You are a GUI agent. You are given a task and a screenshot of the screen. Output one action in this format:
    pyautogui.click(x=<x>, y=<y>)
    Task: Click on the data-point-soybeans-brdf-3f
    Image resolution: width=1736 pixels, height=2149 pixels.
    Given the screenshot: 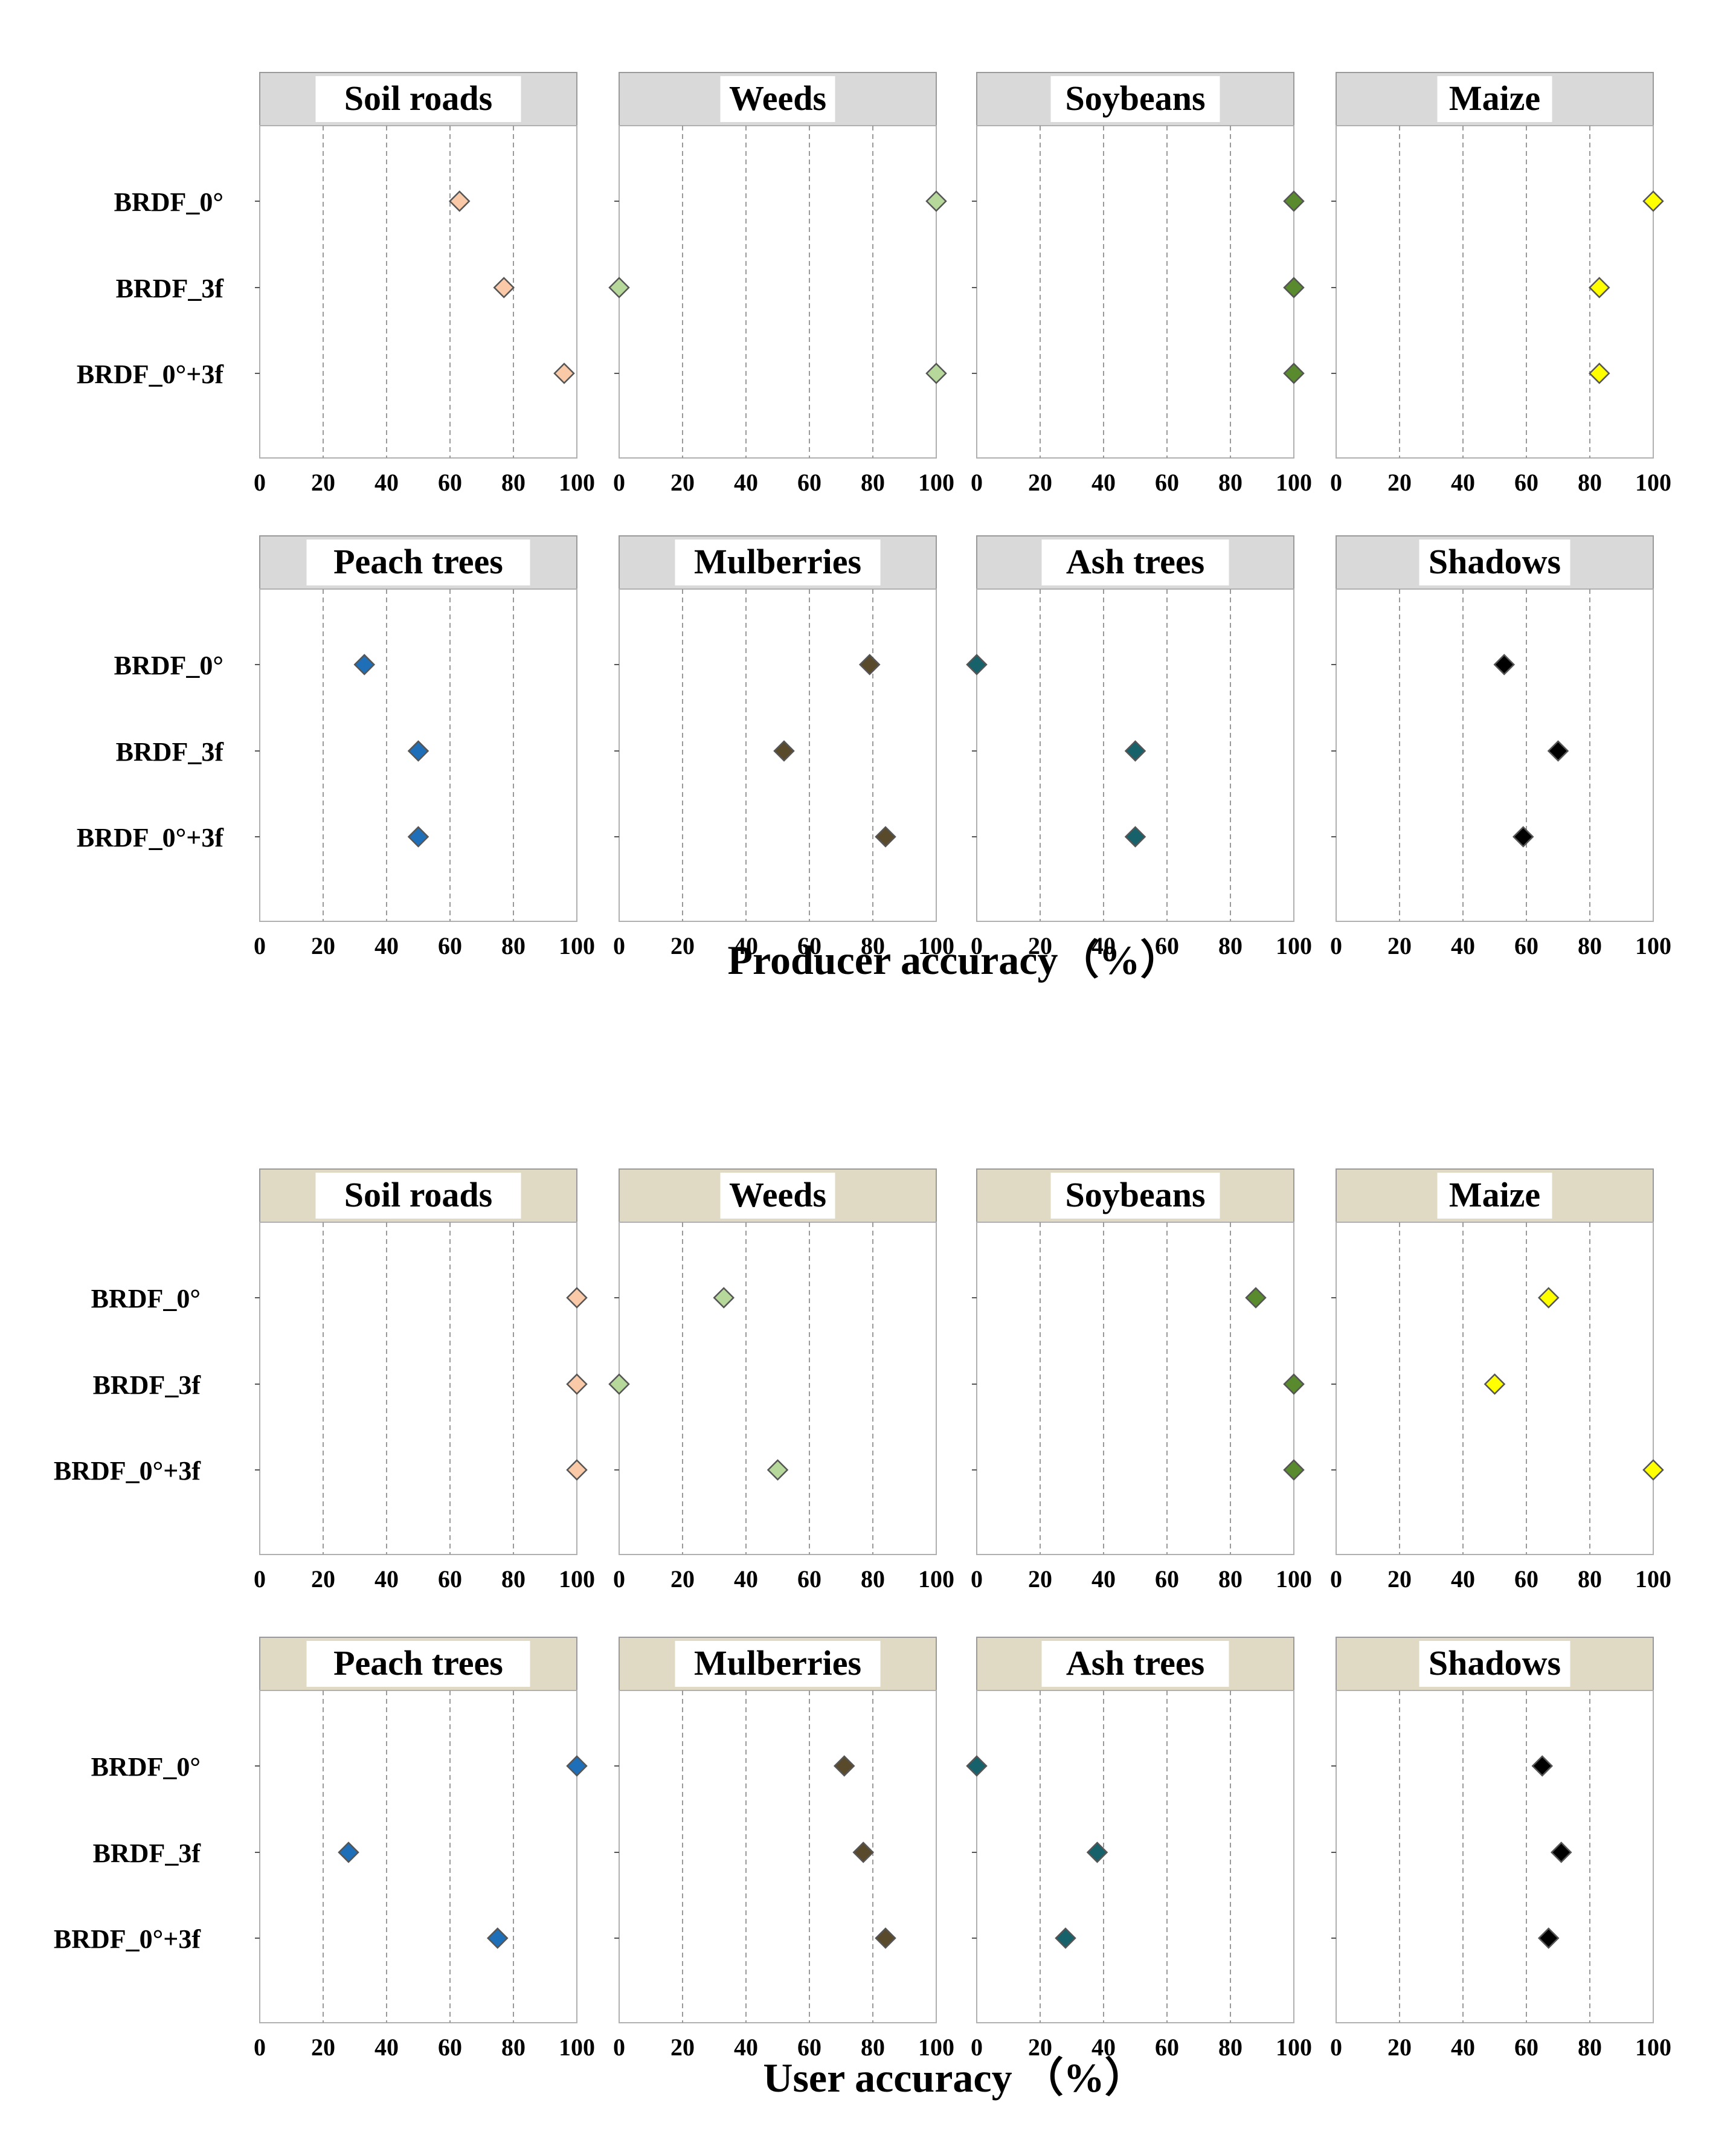 What is the action you would take?
    pyautogui.click(x=1294, y=1384)
    